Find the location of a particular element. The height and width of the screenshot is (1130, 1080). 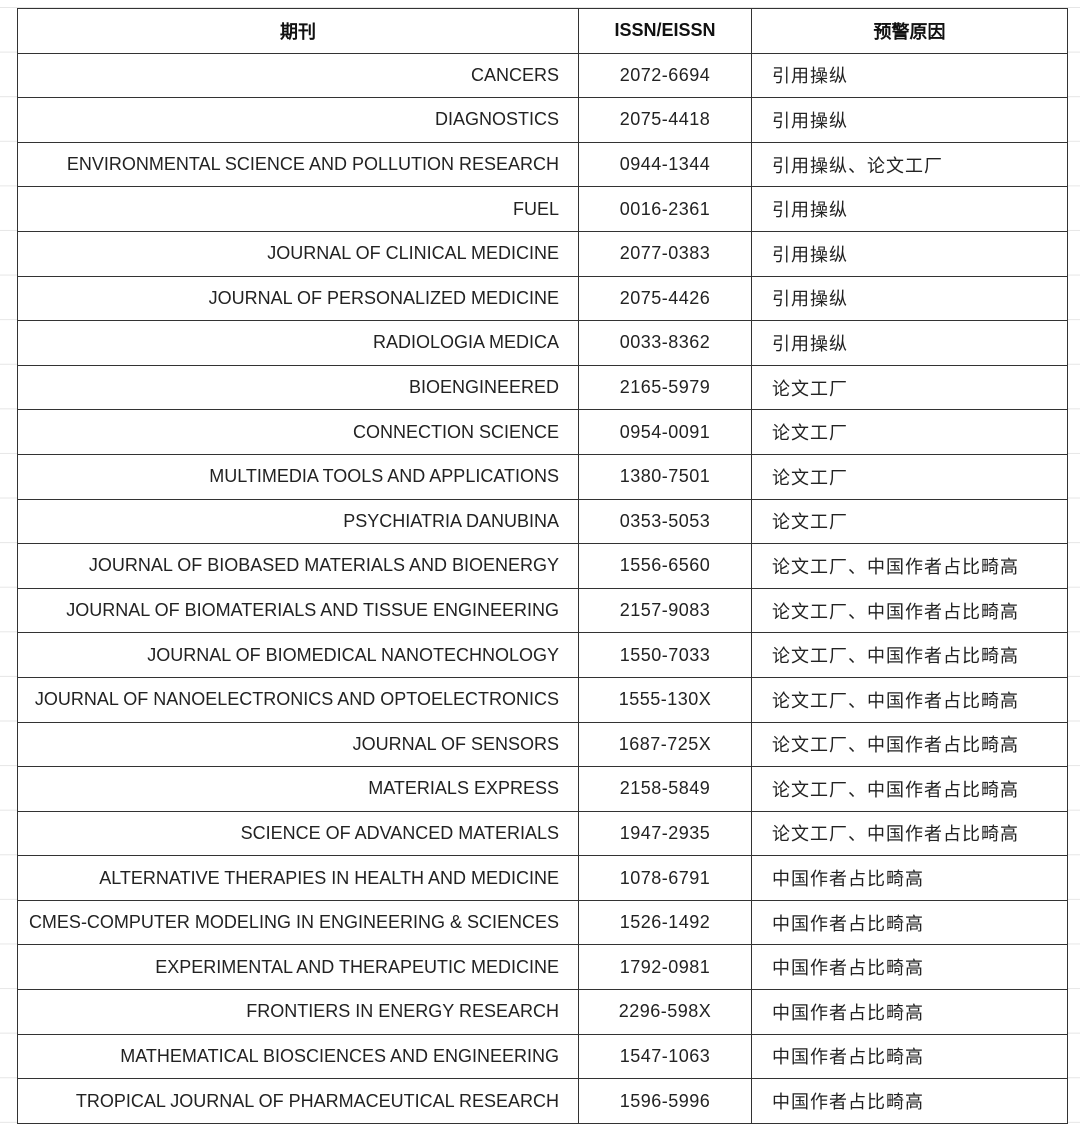

issn-cell: 0353-5053 is located at coordinates (665, 521).